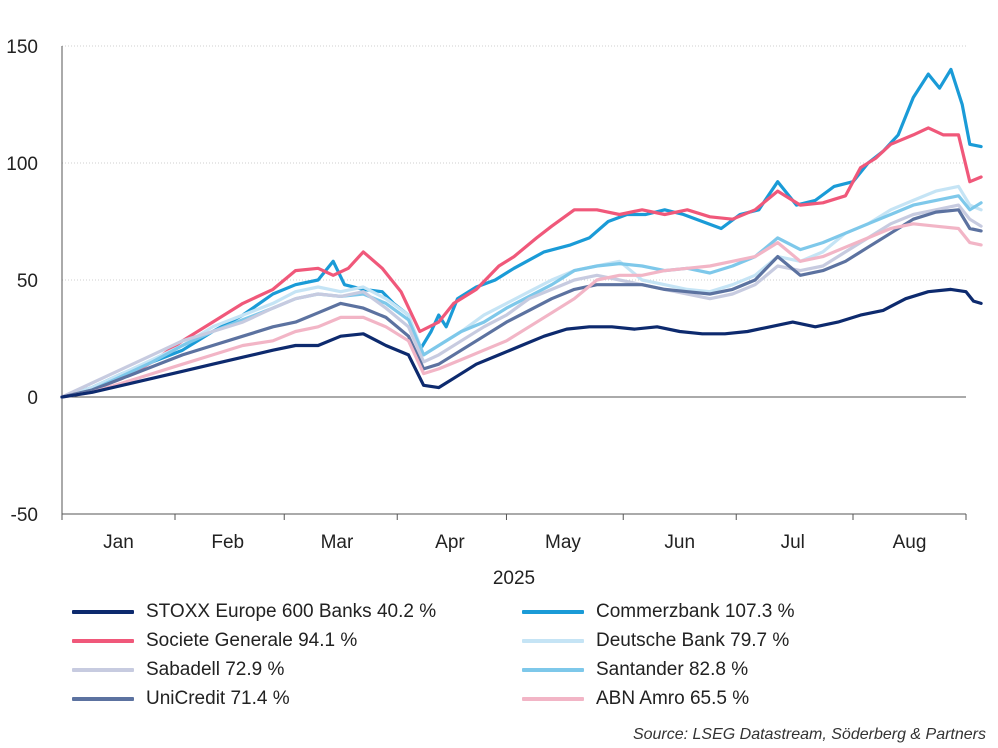 The height and width of the screenshot is (748, 998). Describe the element at coordinates (32, 398) in the screenshot. I see `y-tick-label: 0` at that location.